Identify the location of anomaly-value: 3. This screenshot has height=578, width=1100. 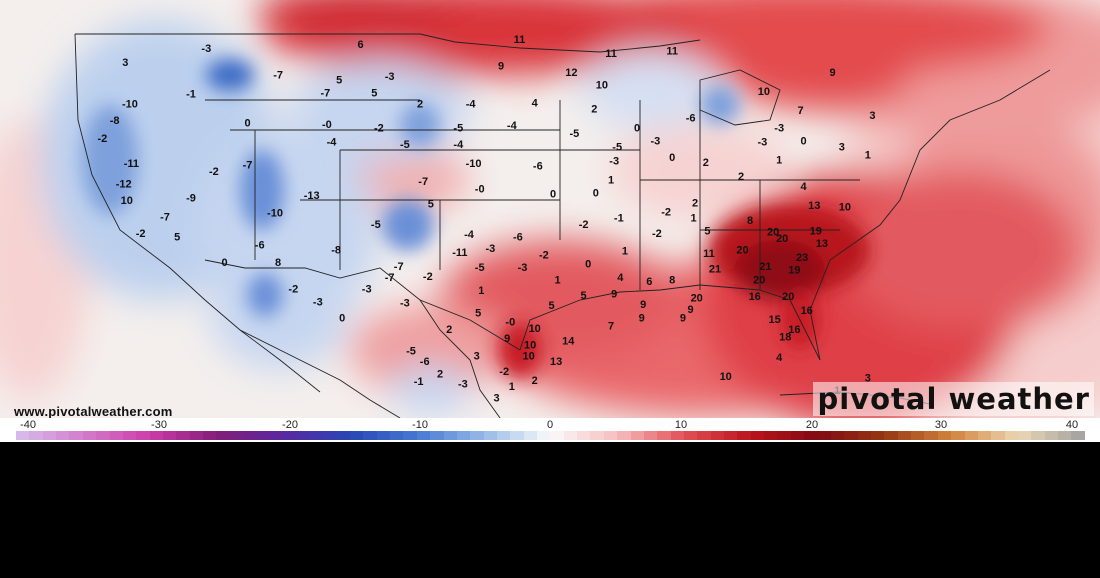
(496, 399).